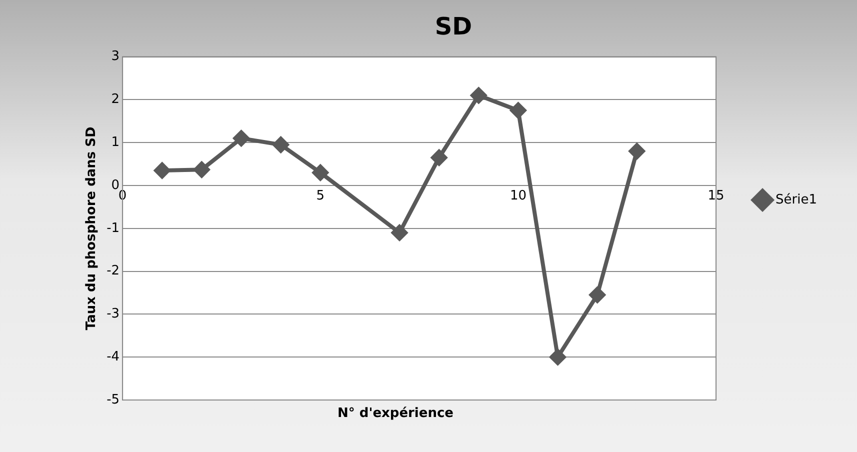 This screenshot has height=452, width=857. I want to click on y-axis-title: Taux du phosphore dans SD, so click(92, 228).